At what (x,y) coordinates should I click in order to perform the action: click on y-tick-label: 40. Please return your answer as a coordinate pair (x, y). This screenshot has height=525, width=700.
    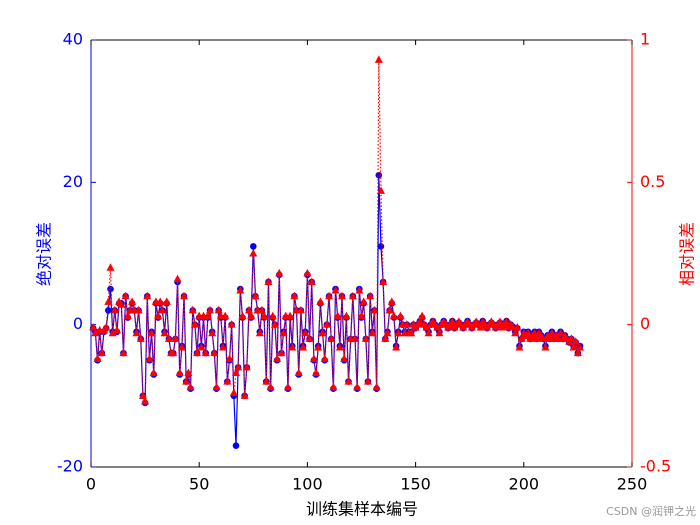
    Looking at the image, I should click on (73, 39).